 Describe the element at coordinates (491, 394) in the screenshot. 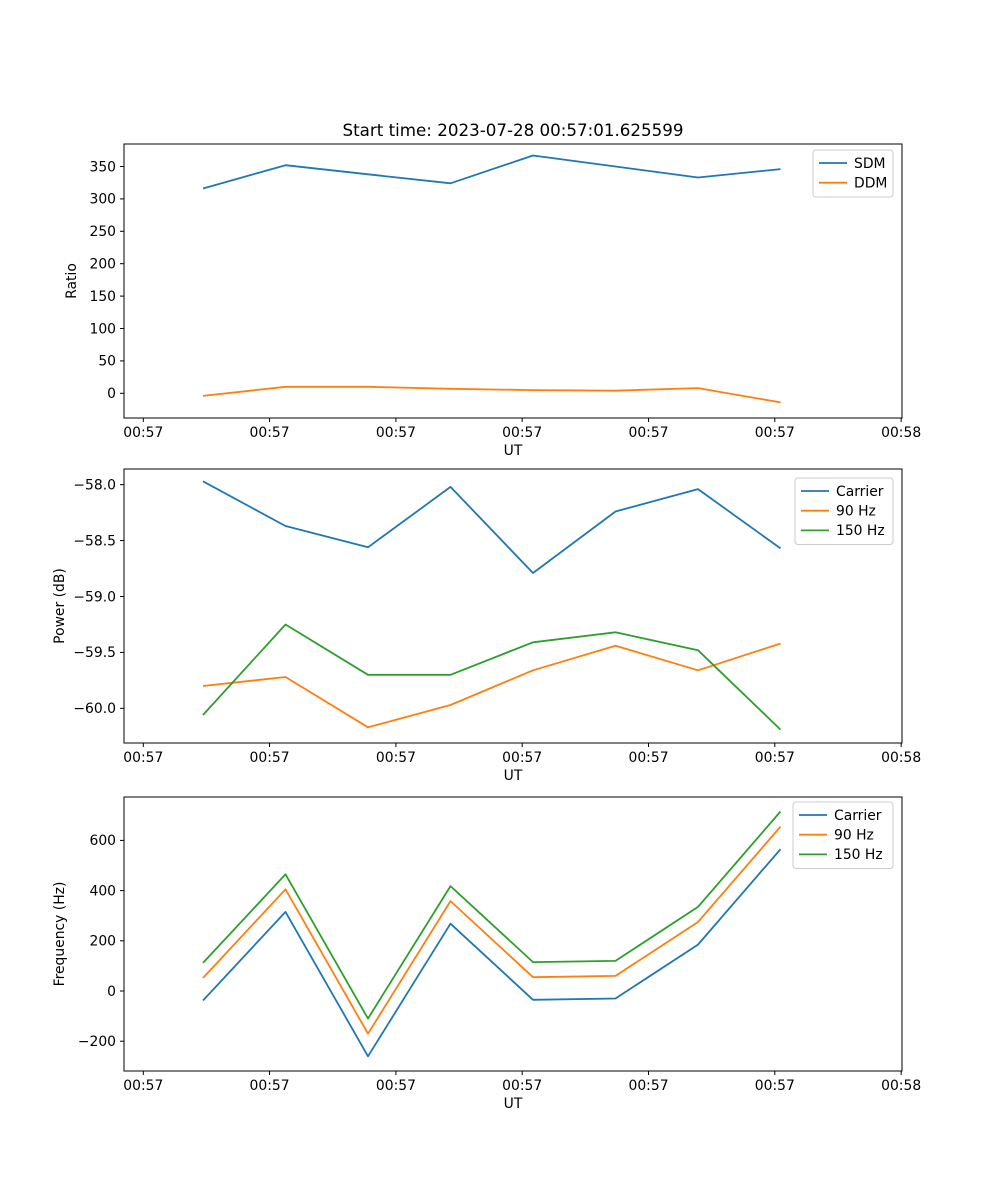

I see `series-line-ddm` at that location.